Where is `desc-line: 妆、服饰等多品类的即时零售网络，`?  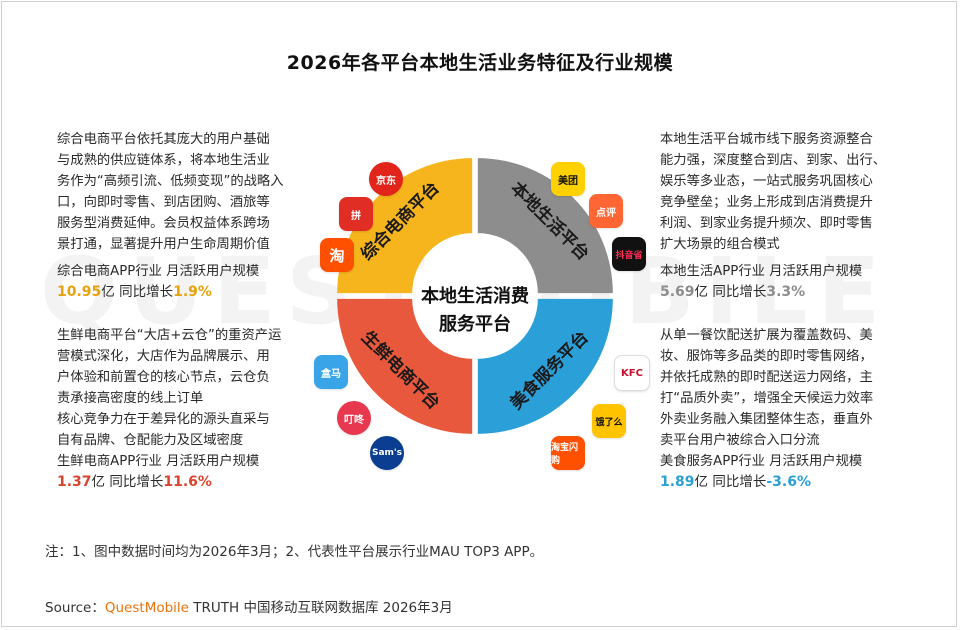
desc-line: 妆、服饰等多品类的即时零售网络， is located at coordinates (766, 356).